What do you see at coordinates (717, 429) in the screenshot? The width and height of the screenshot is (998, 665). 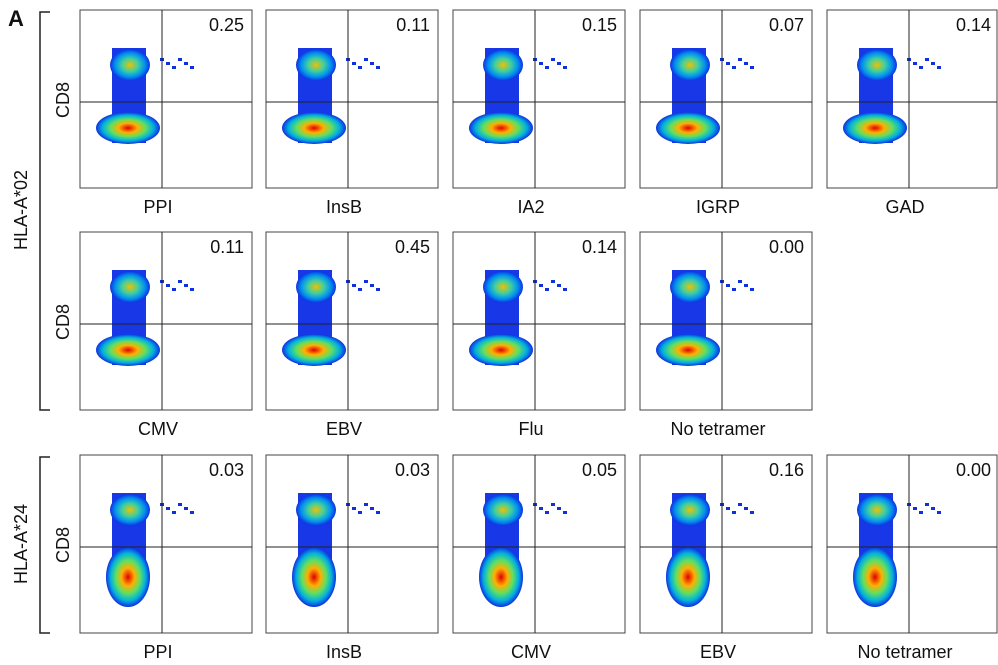 I see `tetramer-label: No tetramer` at bounding box center [717, 429].